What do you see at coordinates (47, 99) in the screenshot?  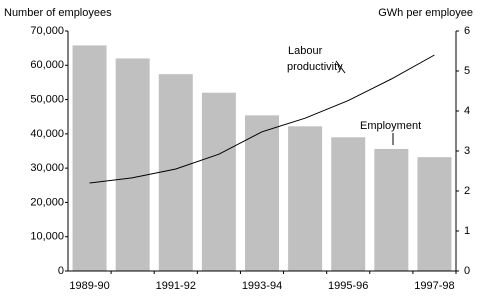 I see `y-tick-label: 50,000` at bounding box center [47, 99].